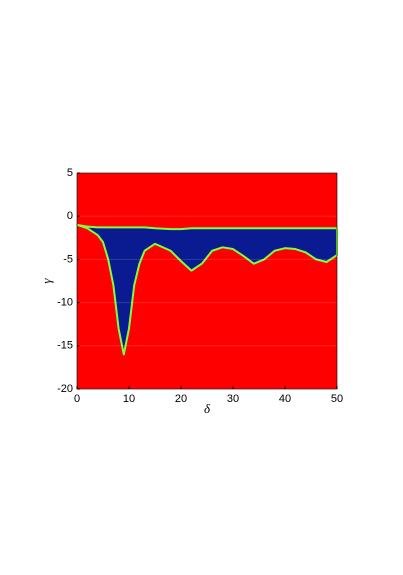 This screenshot has width=403, height=575. Describe the element at coordinates (70, 216) in the screenshot. I see `y-tick-label: 0` at that location.